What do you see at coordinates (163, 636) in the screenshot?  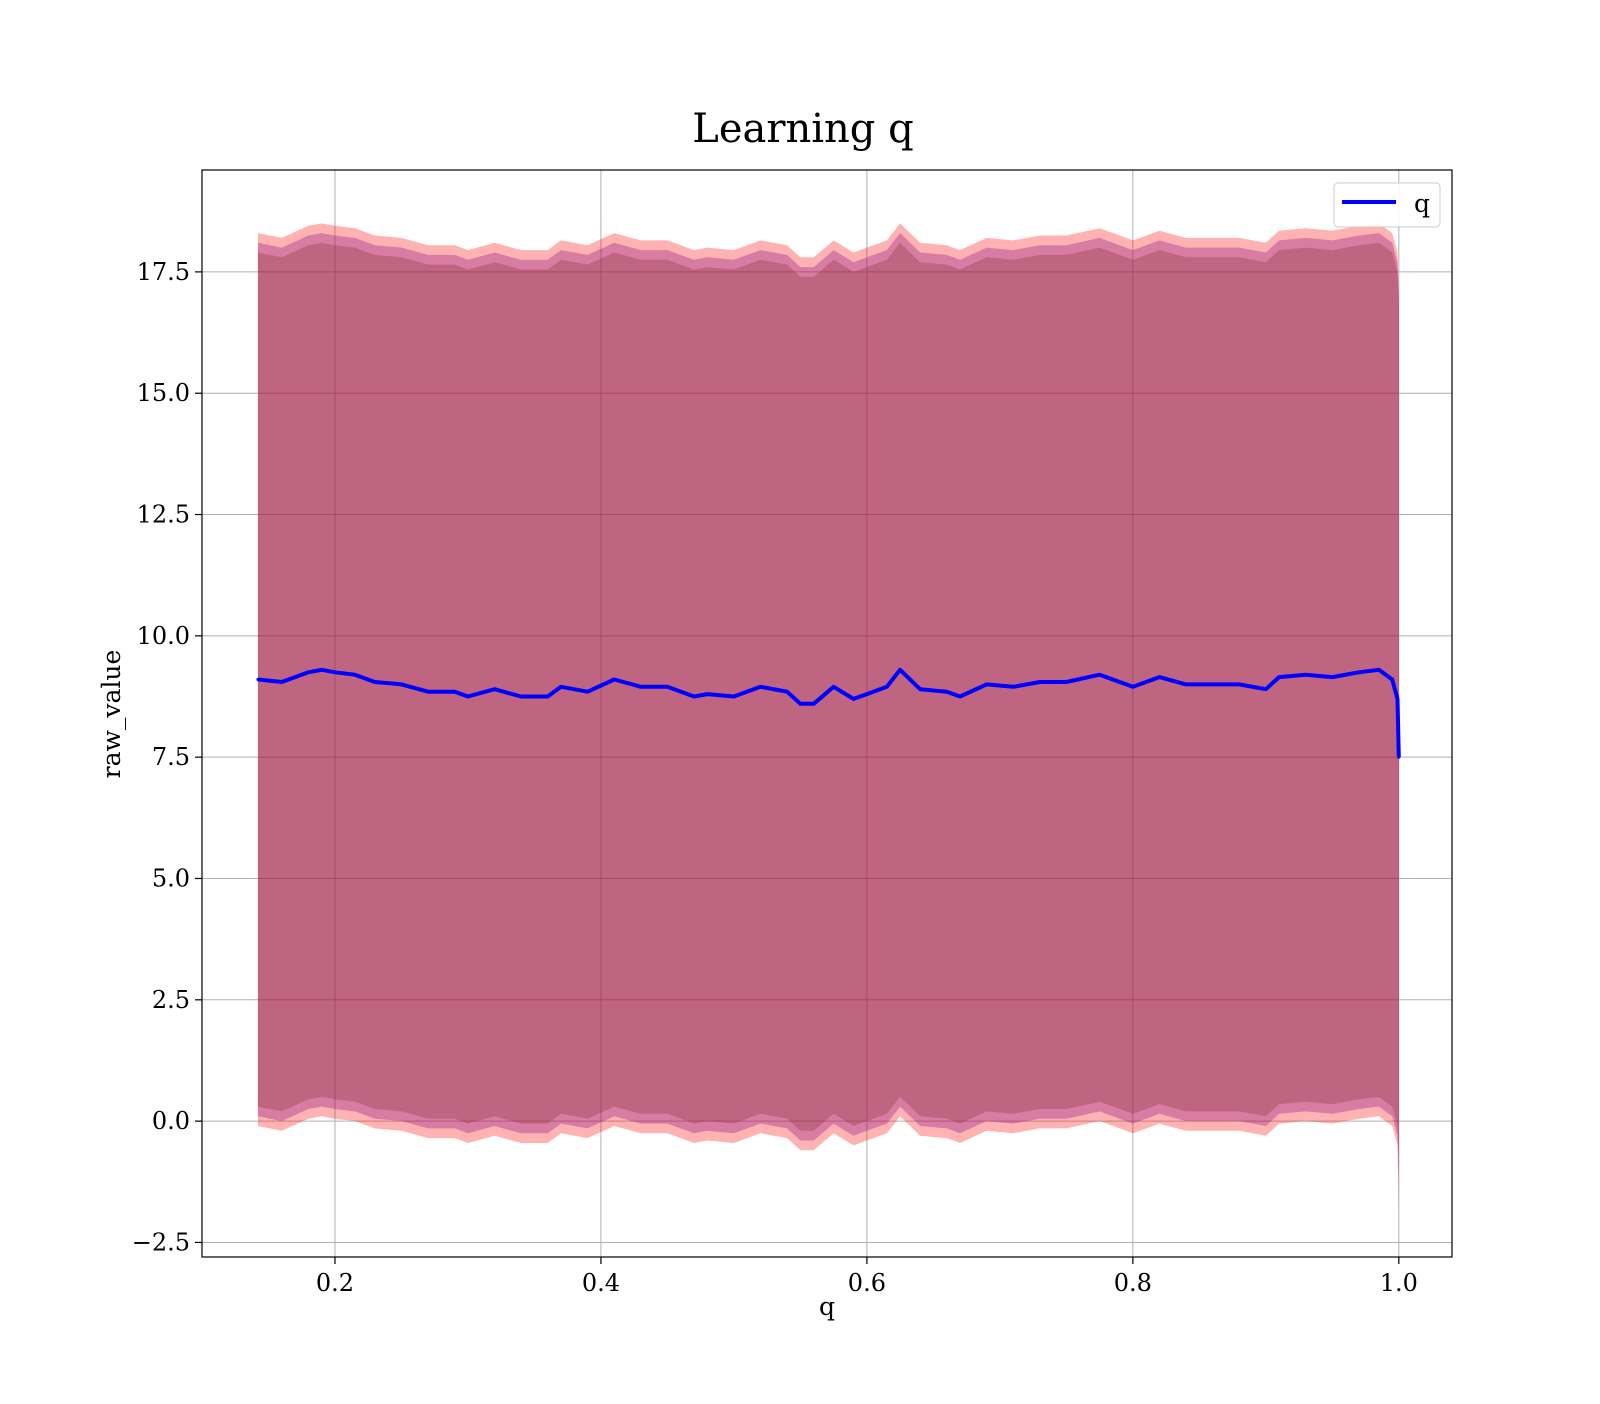 I see `y-tick-label: 10.0` at bounding box center [163, 636].